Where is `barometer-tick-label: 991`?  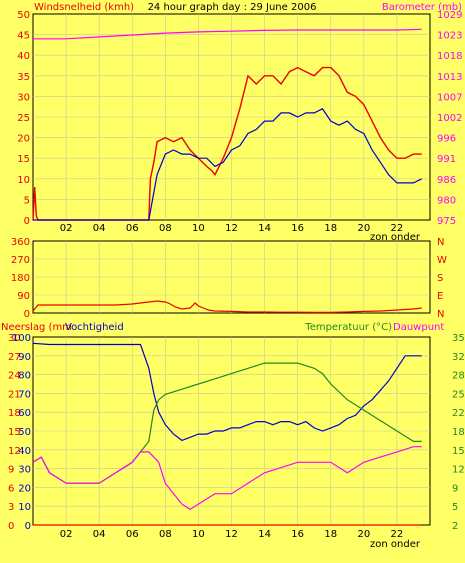
barometer-tick-label: 991 is located at coordinates (446, 159).